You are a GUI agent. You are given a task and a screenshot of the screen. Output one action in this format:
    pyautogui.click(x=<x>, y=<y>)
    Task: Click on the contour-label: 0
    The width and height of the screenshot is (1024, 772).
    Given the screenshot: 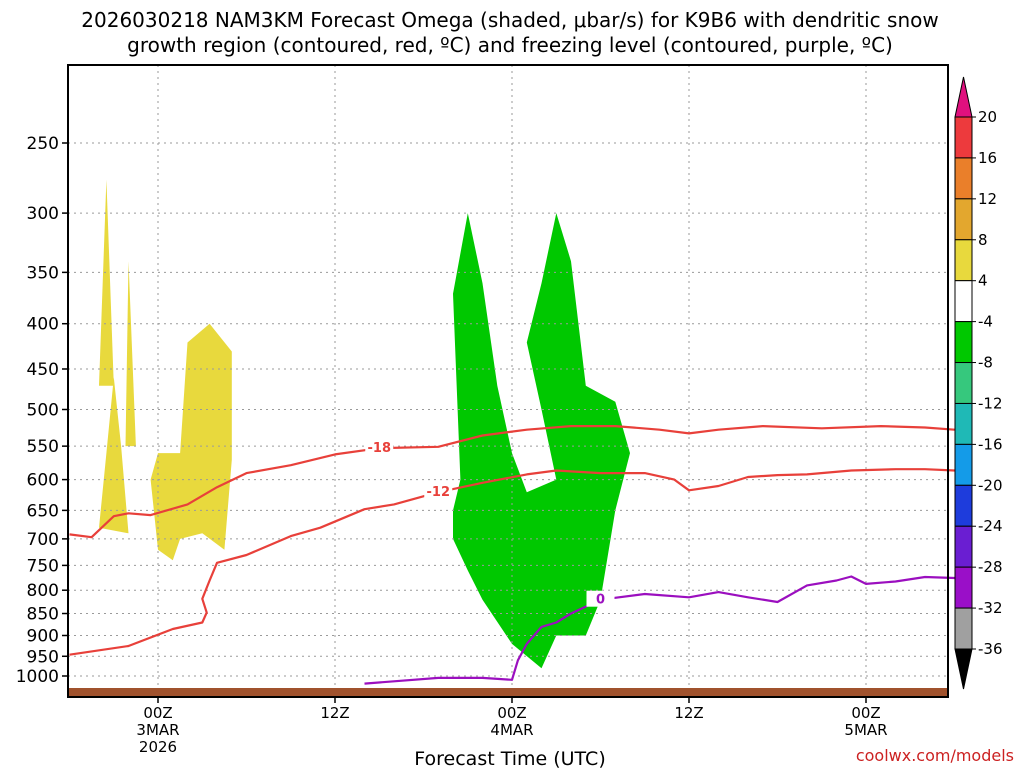 What is the action you would take?
    pyautogui.click(x=600, y=600)
    